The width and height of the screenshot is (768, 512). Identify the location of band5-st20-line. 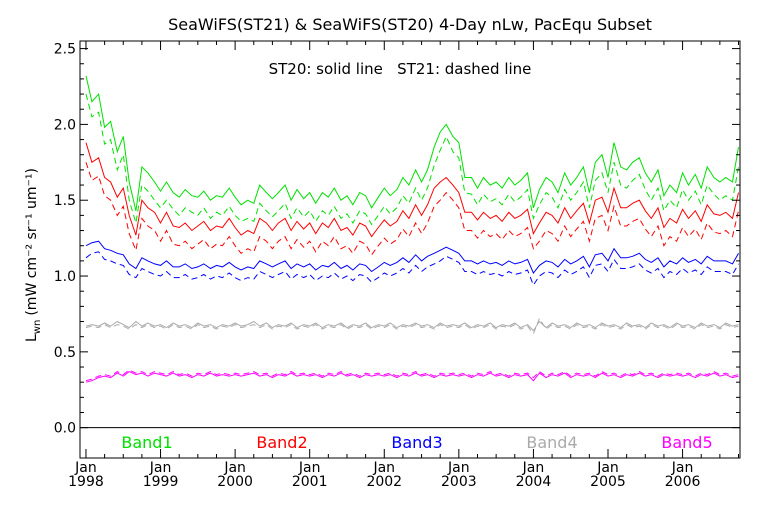
(412, 377).